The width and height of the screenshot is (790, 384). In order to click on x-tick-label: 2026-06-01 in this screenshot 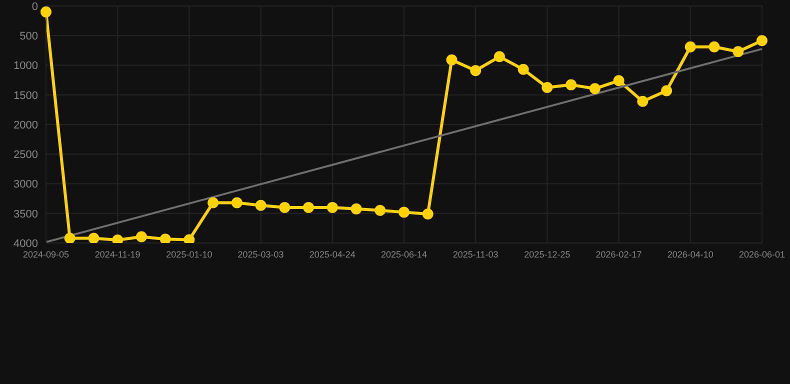, I will do `click(762, 254)`.